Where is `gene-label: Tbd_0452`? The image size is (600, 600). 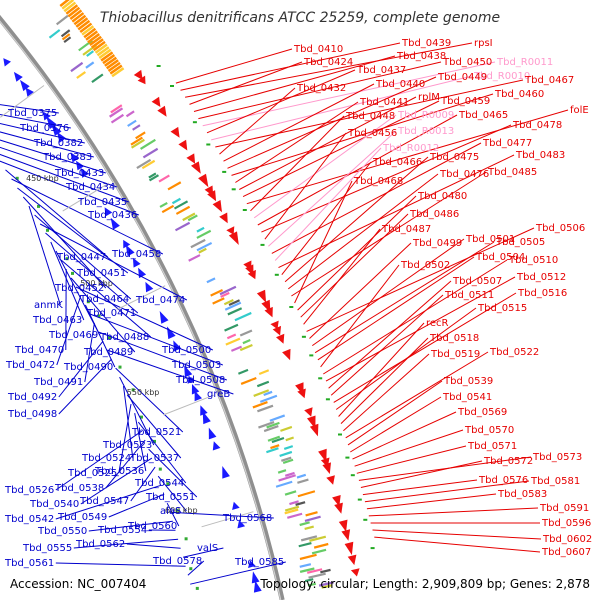
gene-label: Tbd_0452 is located at coordinates (79, 288).